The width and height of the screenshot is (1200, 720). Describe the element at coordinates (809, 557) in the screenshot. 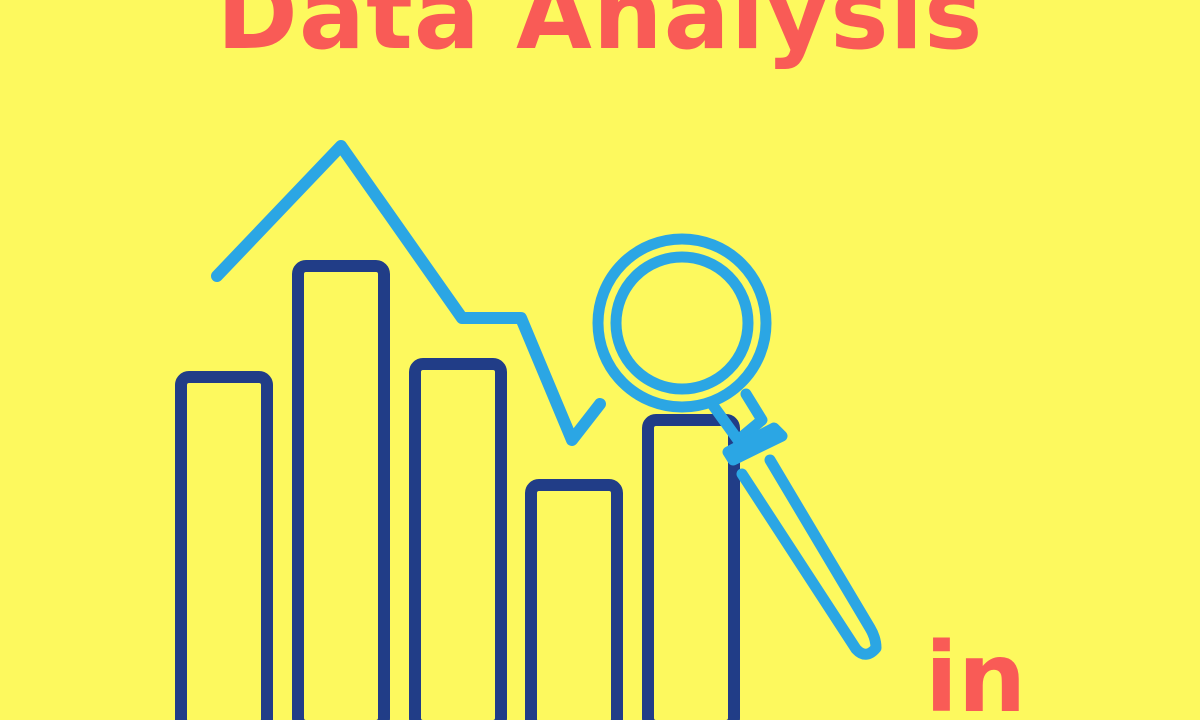

I see `magnifier-handle` at that location.